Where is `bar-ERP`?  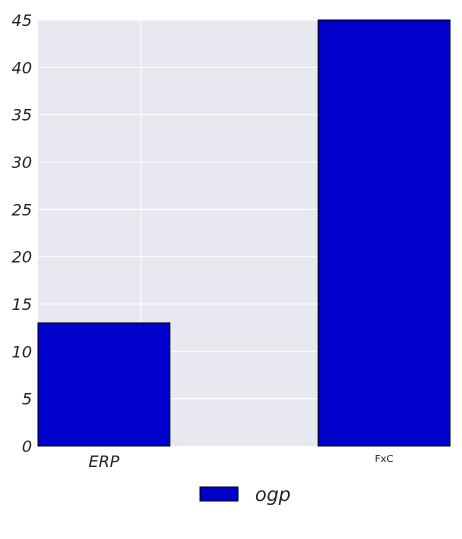
bar-ERP is located at coordinates (104, 384).